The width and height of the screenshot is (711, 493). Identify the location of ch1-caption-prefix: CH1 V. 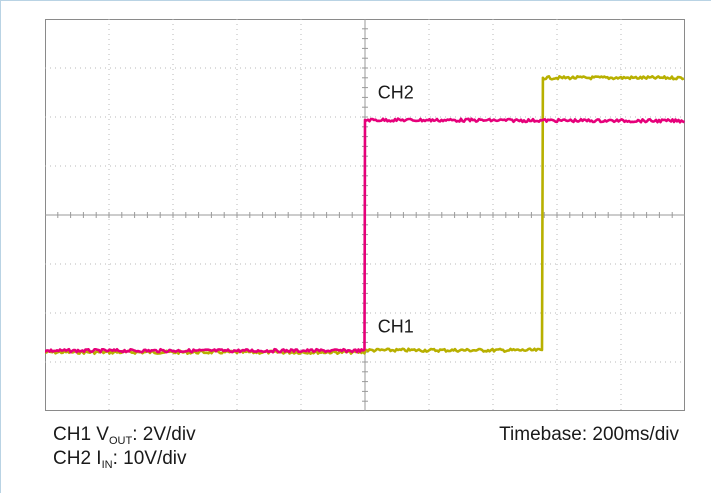
(81, 434).